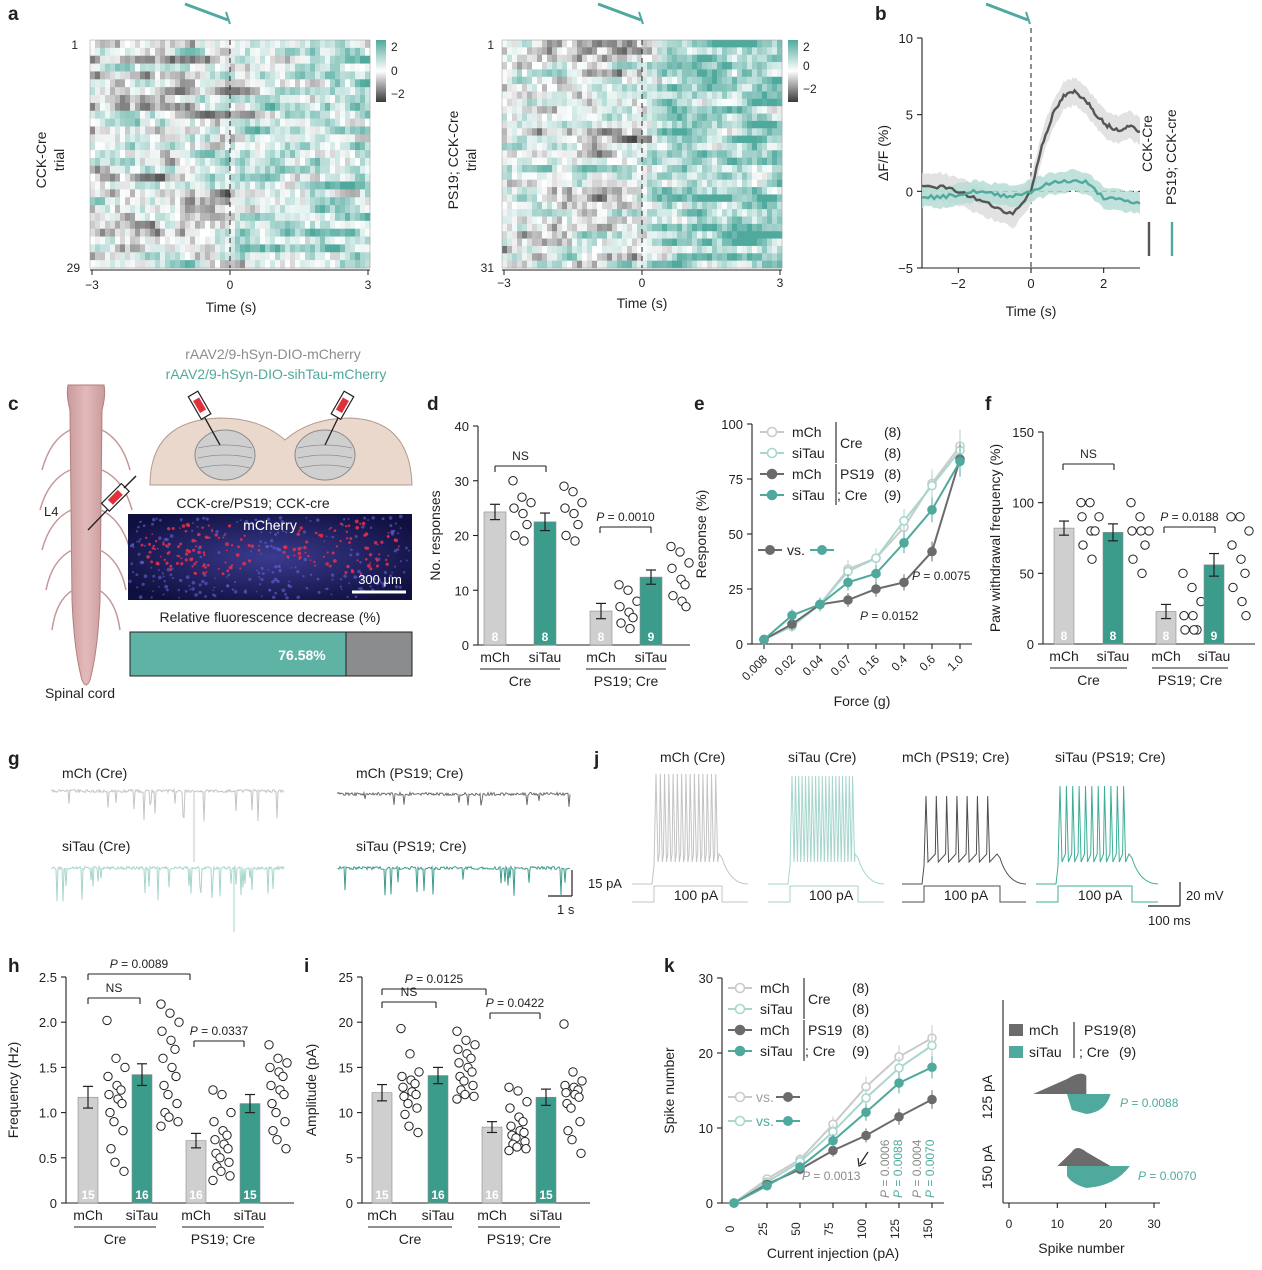 Image resolution: width=1262 pixels, height=1270 pixels. Describe the element at coordinates (895, 838) in the screenshot. I see `panel-j` at that location.